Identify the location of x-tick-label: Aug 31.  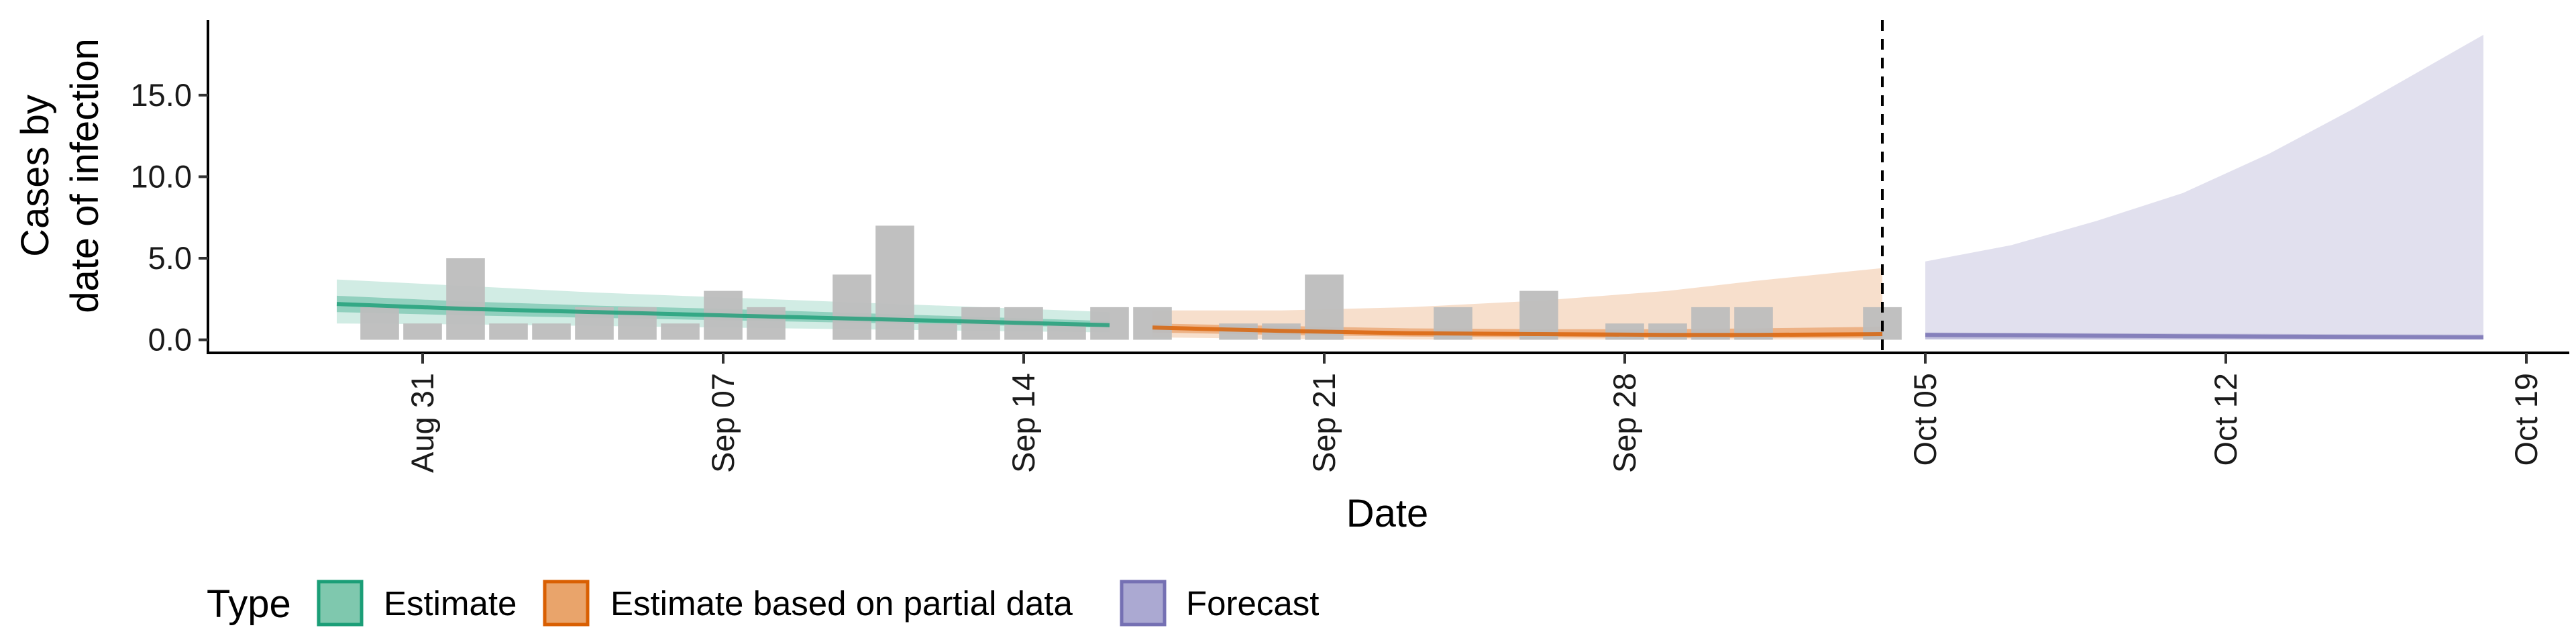
(422, 423).